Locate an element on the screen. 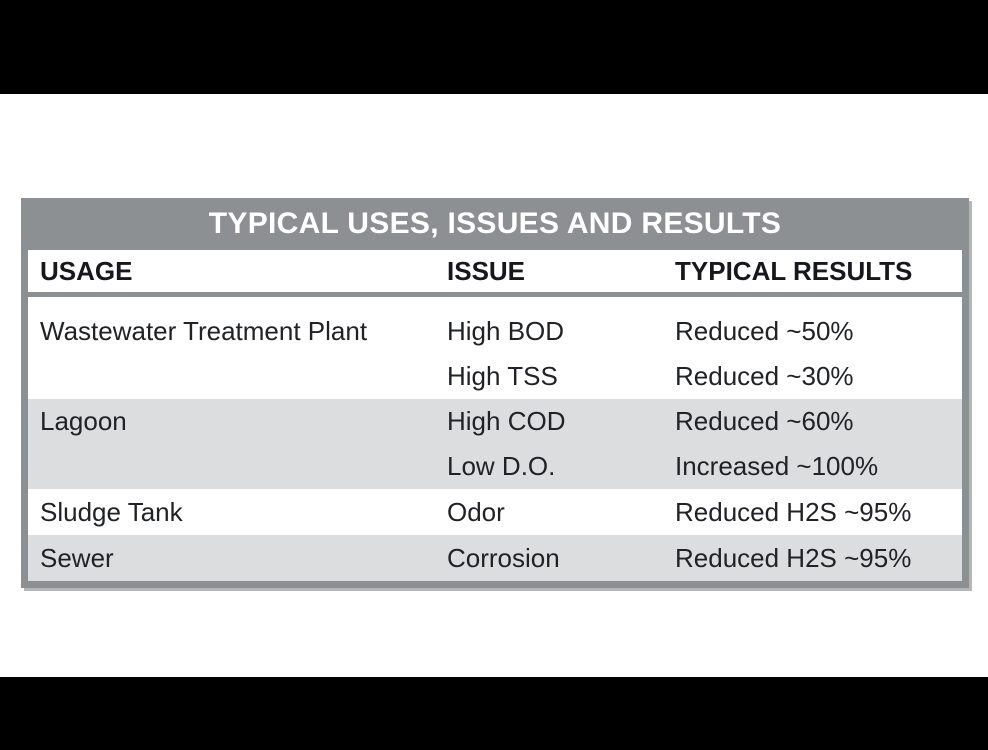  table-row-sludge-tank: Sludge Tank Odor Reduced H2S ~95% is located at coordinates (495, 512).